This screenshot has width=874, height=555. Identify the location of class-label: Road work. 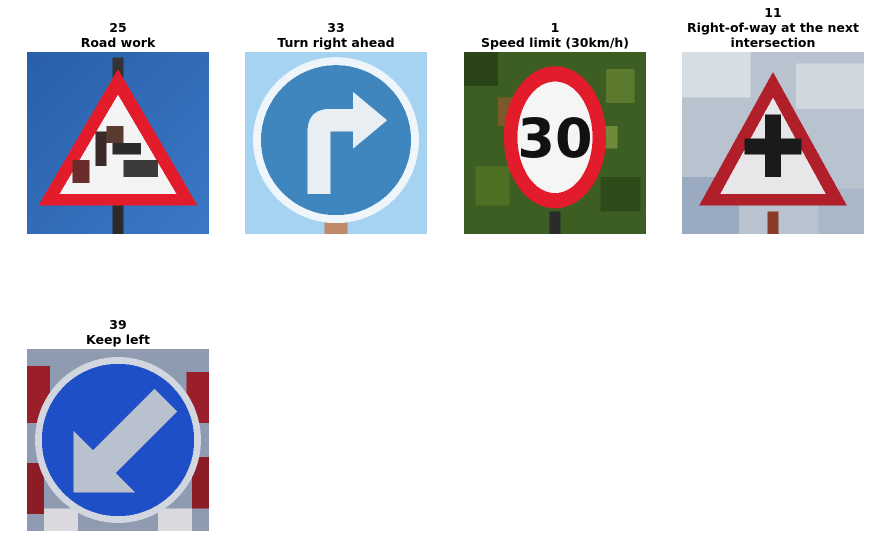
(118, 42).